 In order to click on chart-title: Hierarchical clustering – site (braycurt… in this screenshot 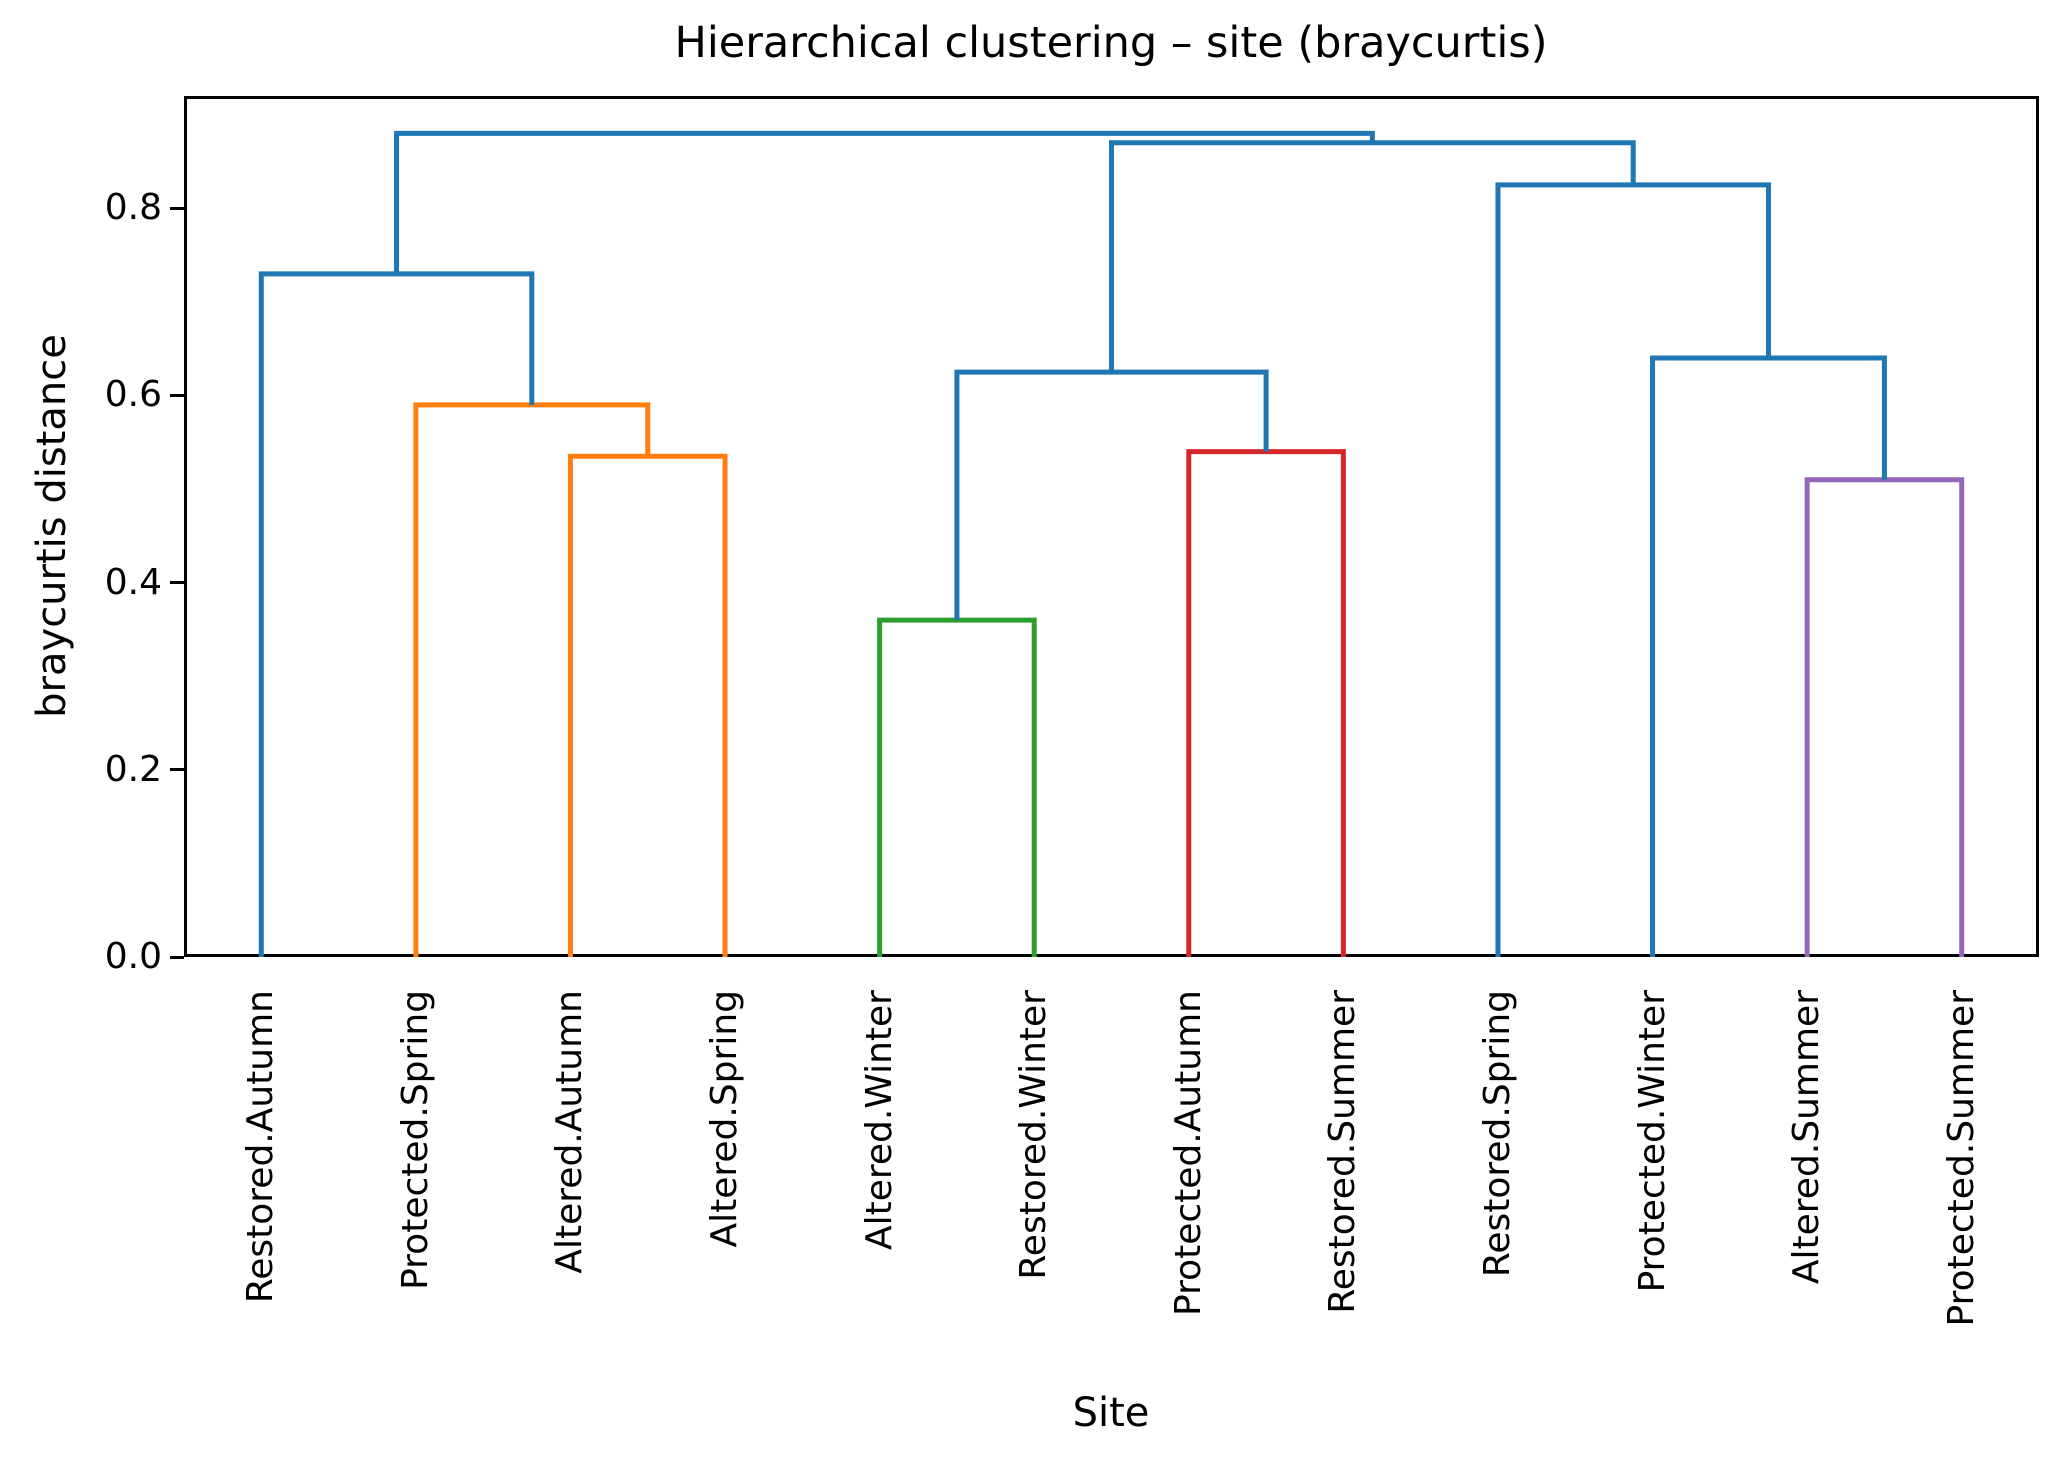, I will do `click(1111, 43)`.